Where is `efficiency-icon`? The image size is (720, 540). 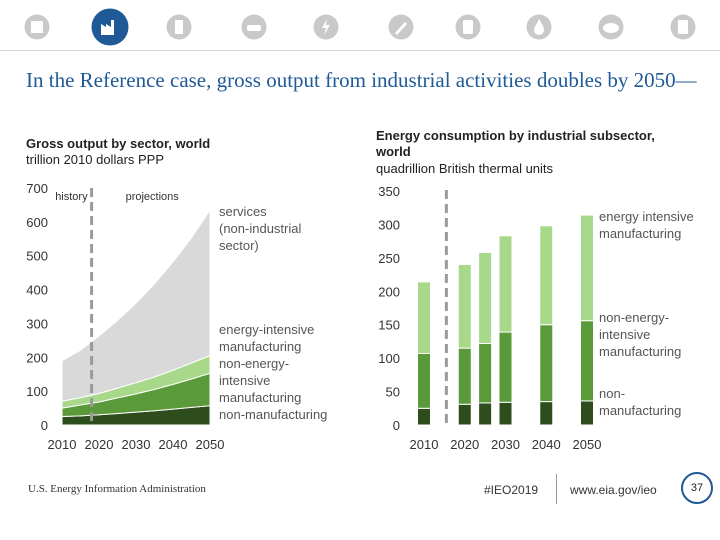
efficiency-icon is located at coordinates (37, 27).